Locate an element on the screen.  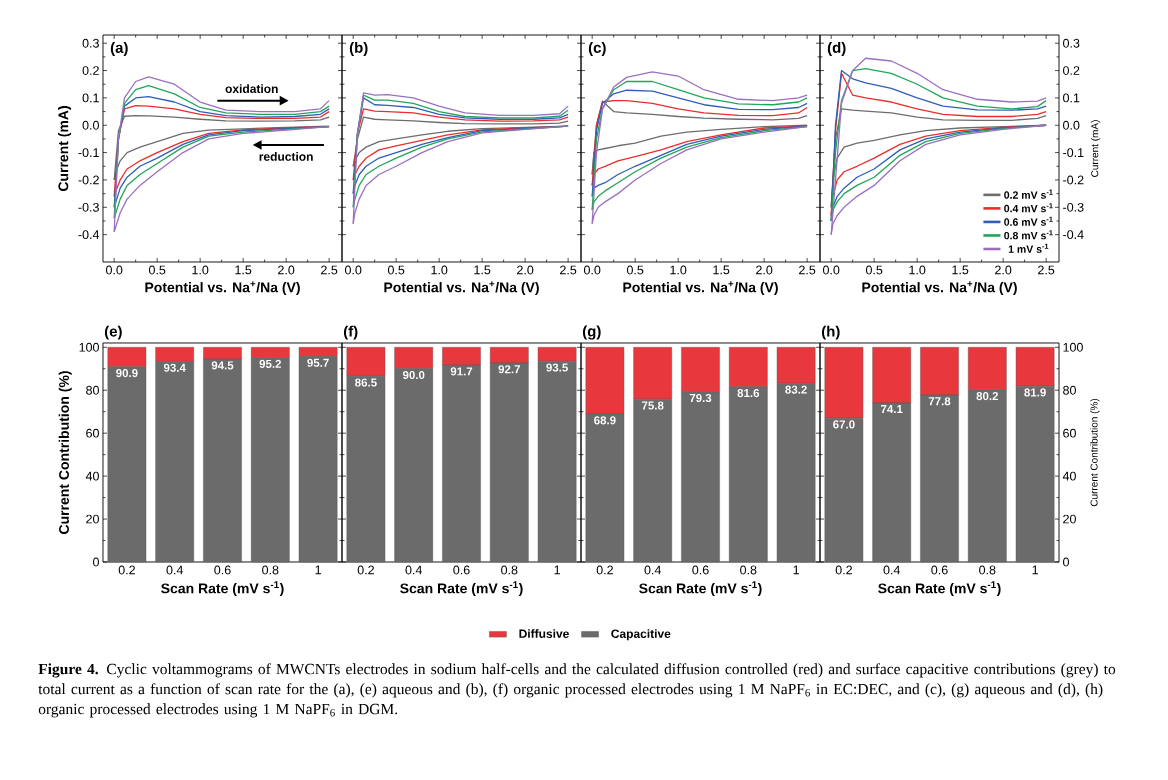
legend-label: 1 mV s$^{-1}$ is located at coordinates (1028, 248).